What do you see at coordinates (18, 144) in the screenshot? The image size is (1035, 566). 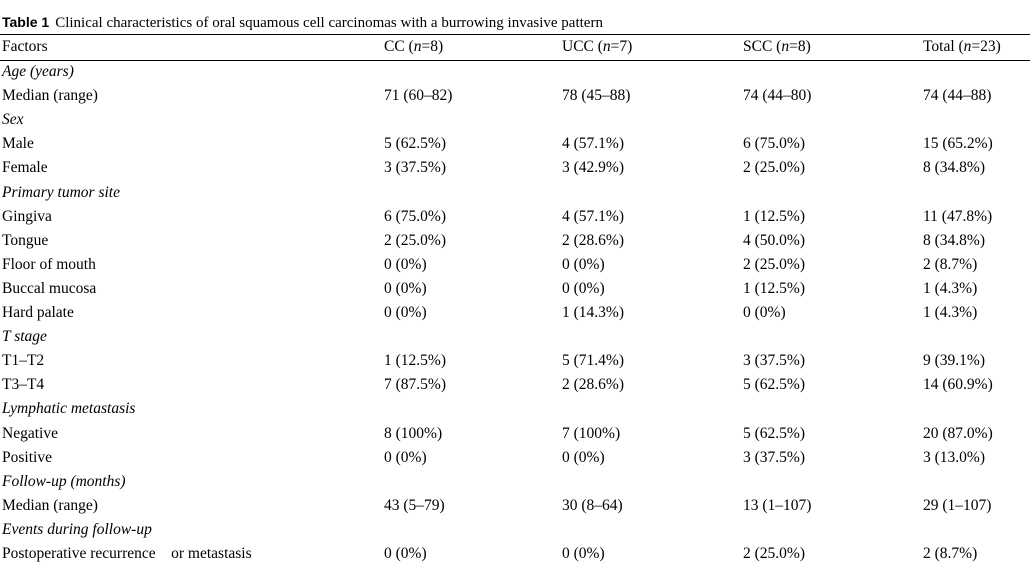 I see `row-label: Male` at bounding box center [18, 144].